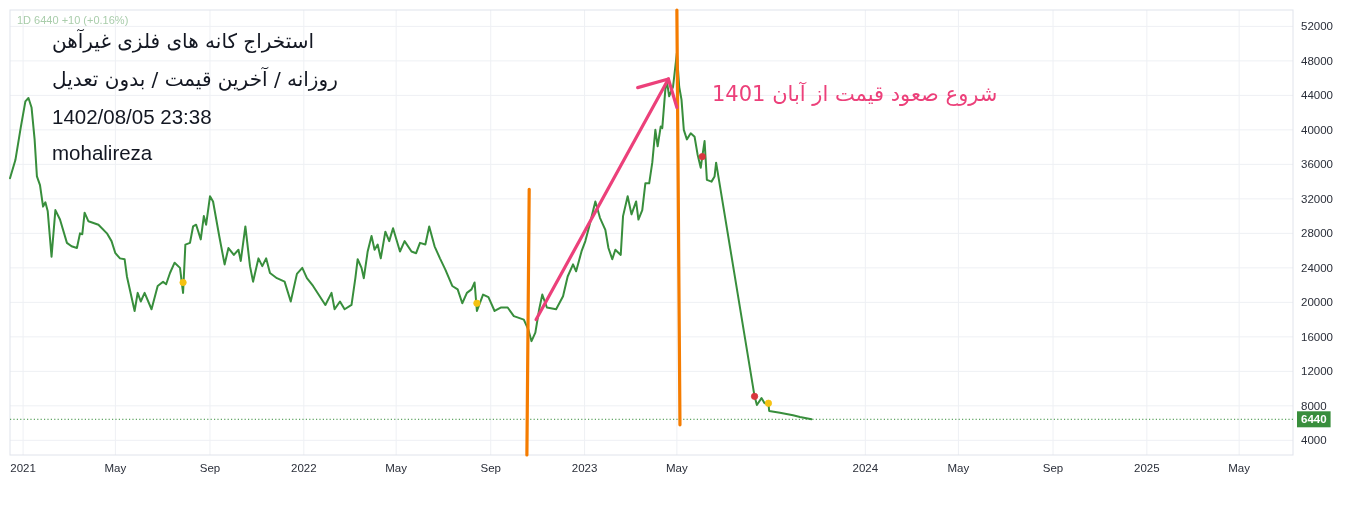 This screenshot has height=519, width=1360. I want to click on text: روزانه / آخرین قیمت / بدون تعدیل, so click(195, 78).